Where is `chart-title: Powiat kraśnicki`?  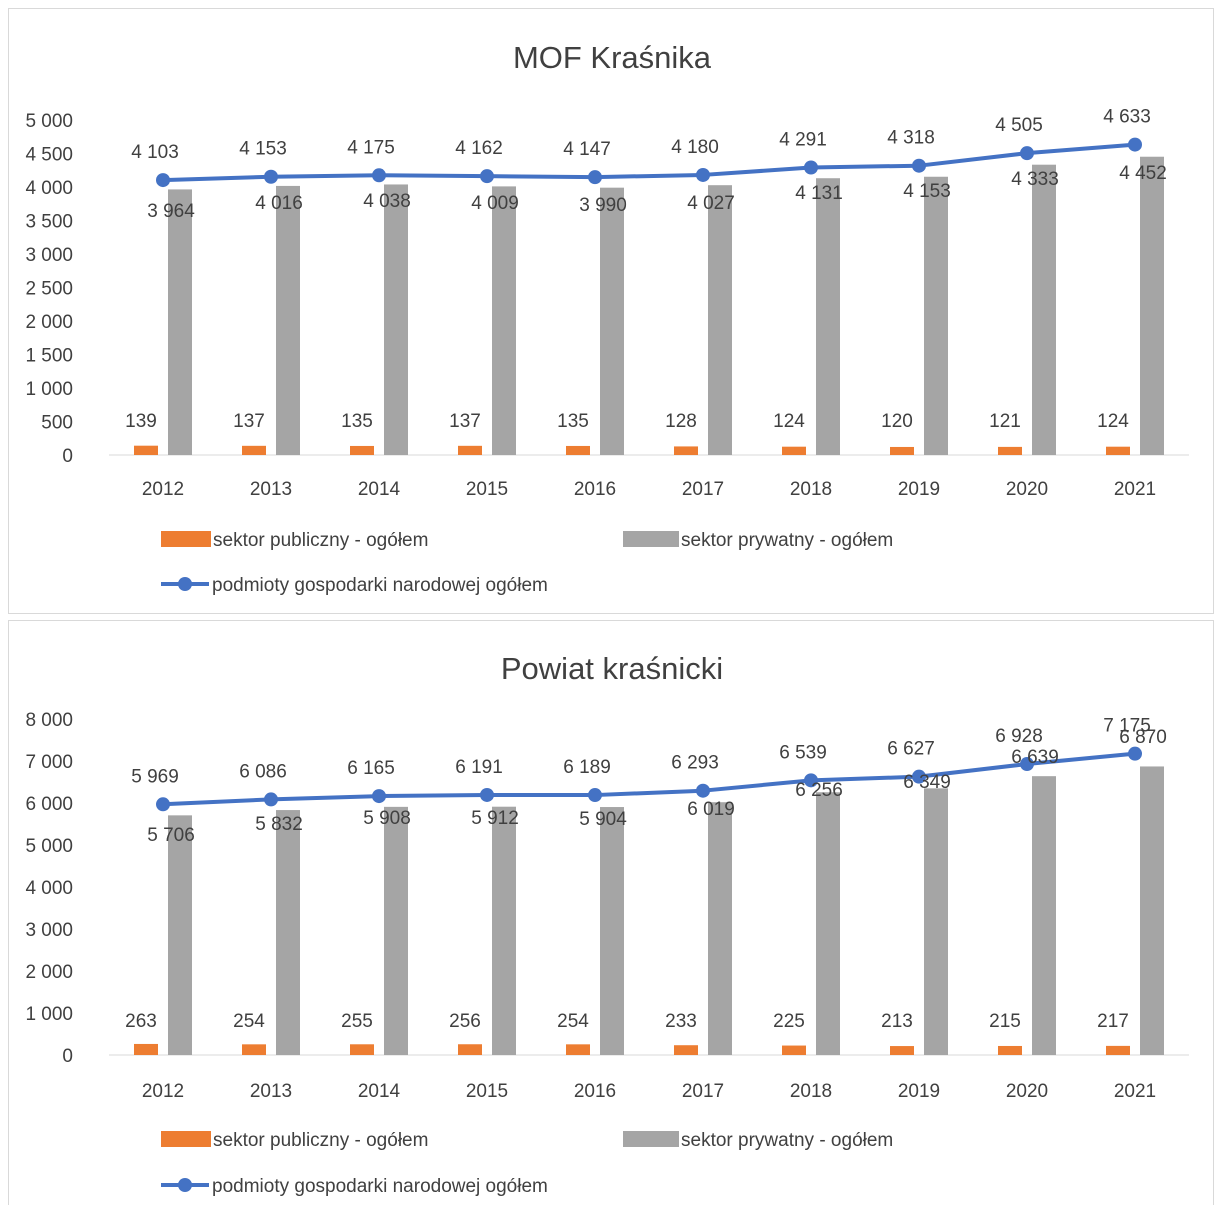
chart-title: Powiat kraśnicki is located at coordinates (612, 668).